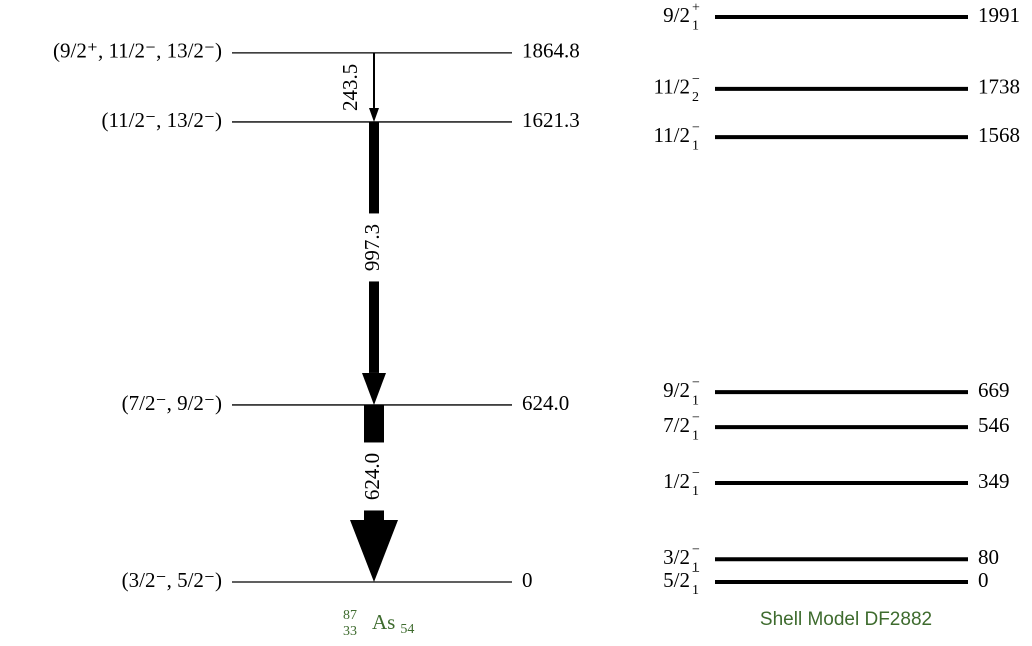 This screenshot has width=1032, height=646. What do you see at coordinates (994, 390) in the screenshot?
I see `sm-energy-label: 669` at bounding box center [994, 390].